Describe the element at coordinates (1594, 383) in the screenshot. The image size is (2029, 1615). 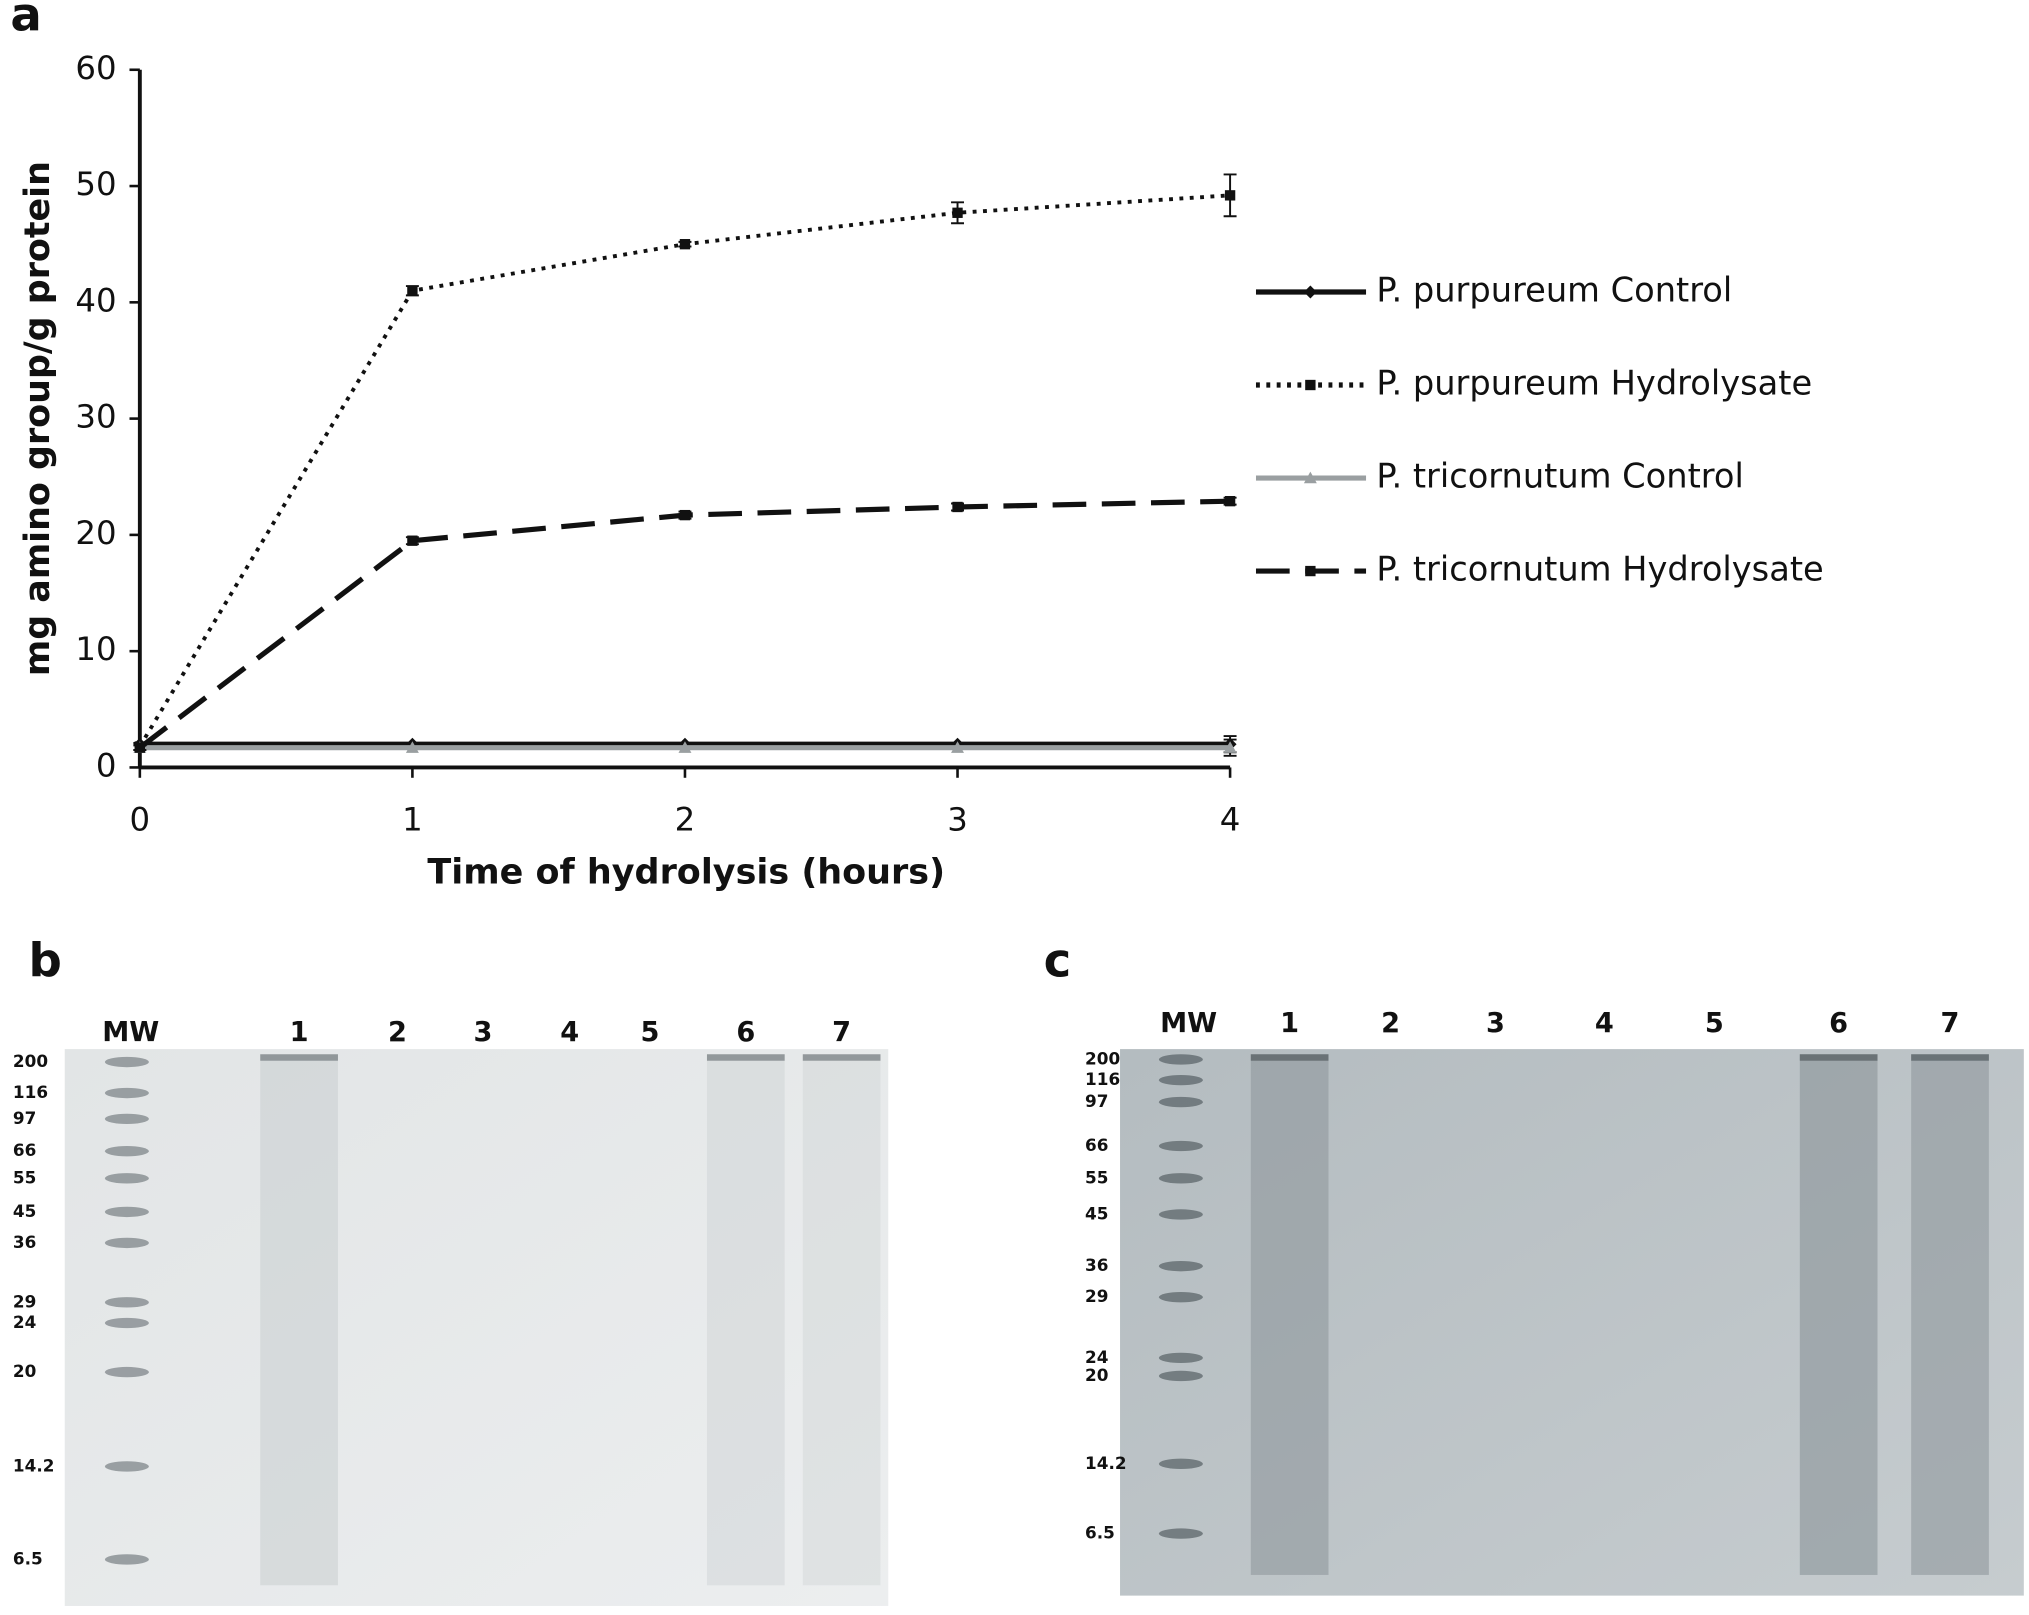
I see `legend-label: P. purpureum Hydrolysate` at that location.